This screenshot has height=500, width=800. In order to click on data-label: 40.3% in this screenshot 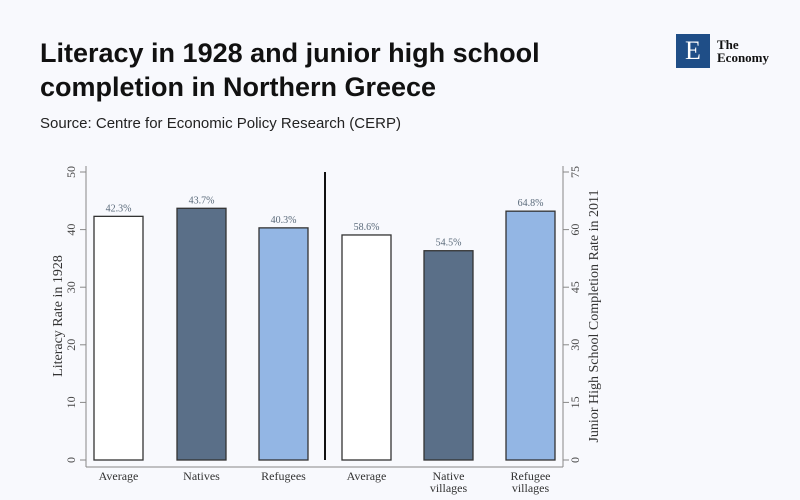, I will do `click(284, 220)`.